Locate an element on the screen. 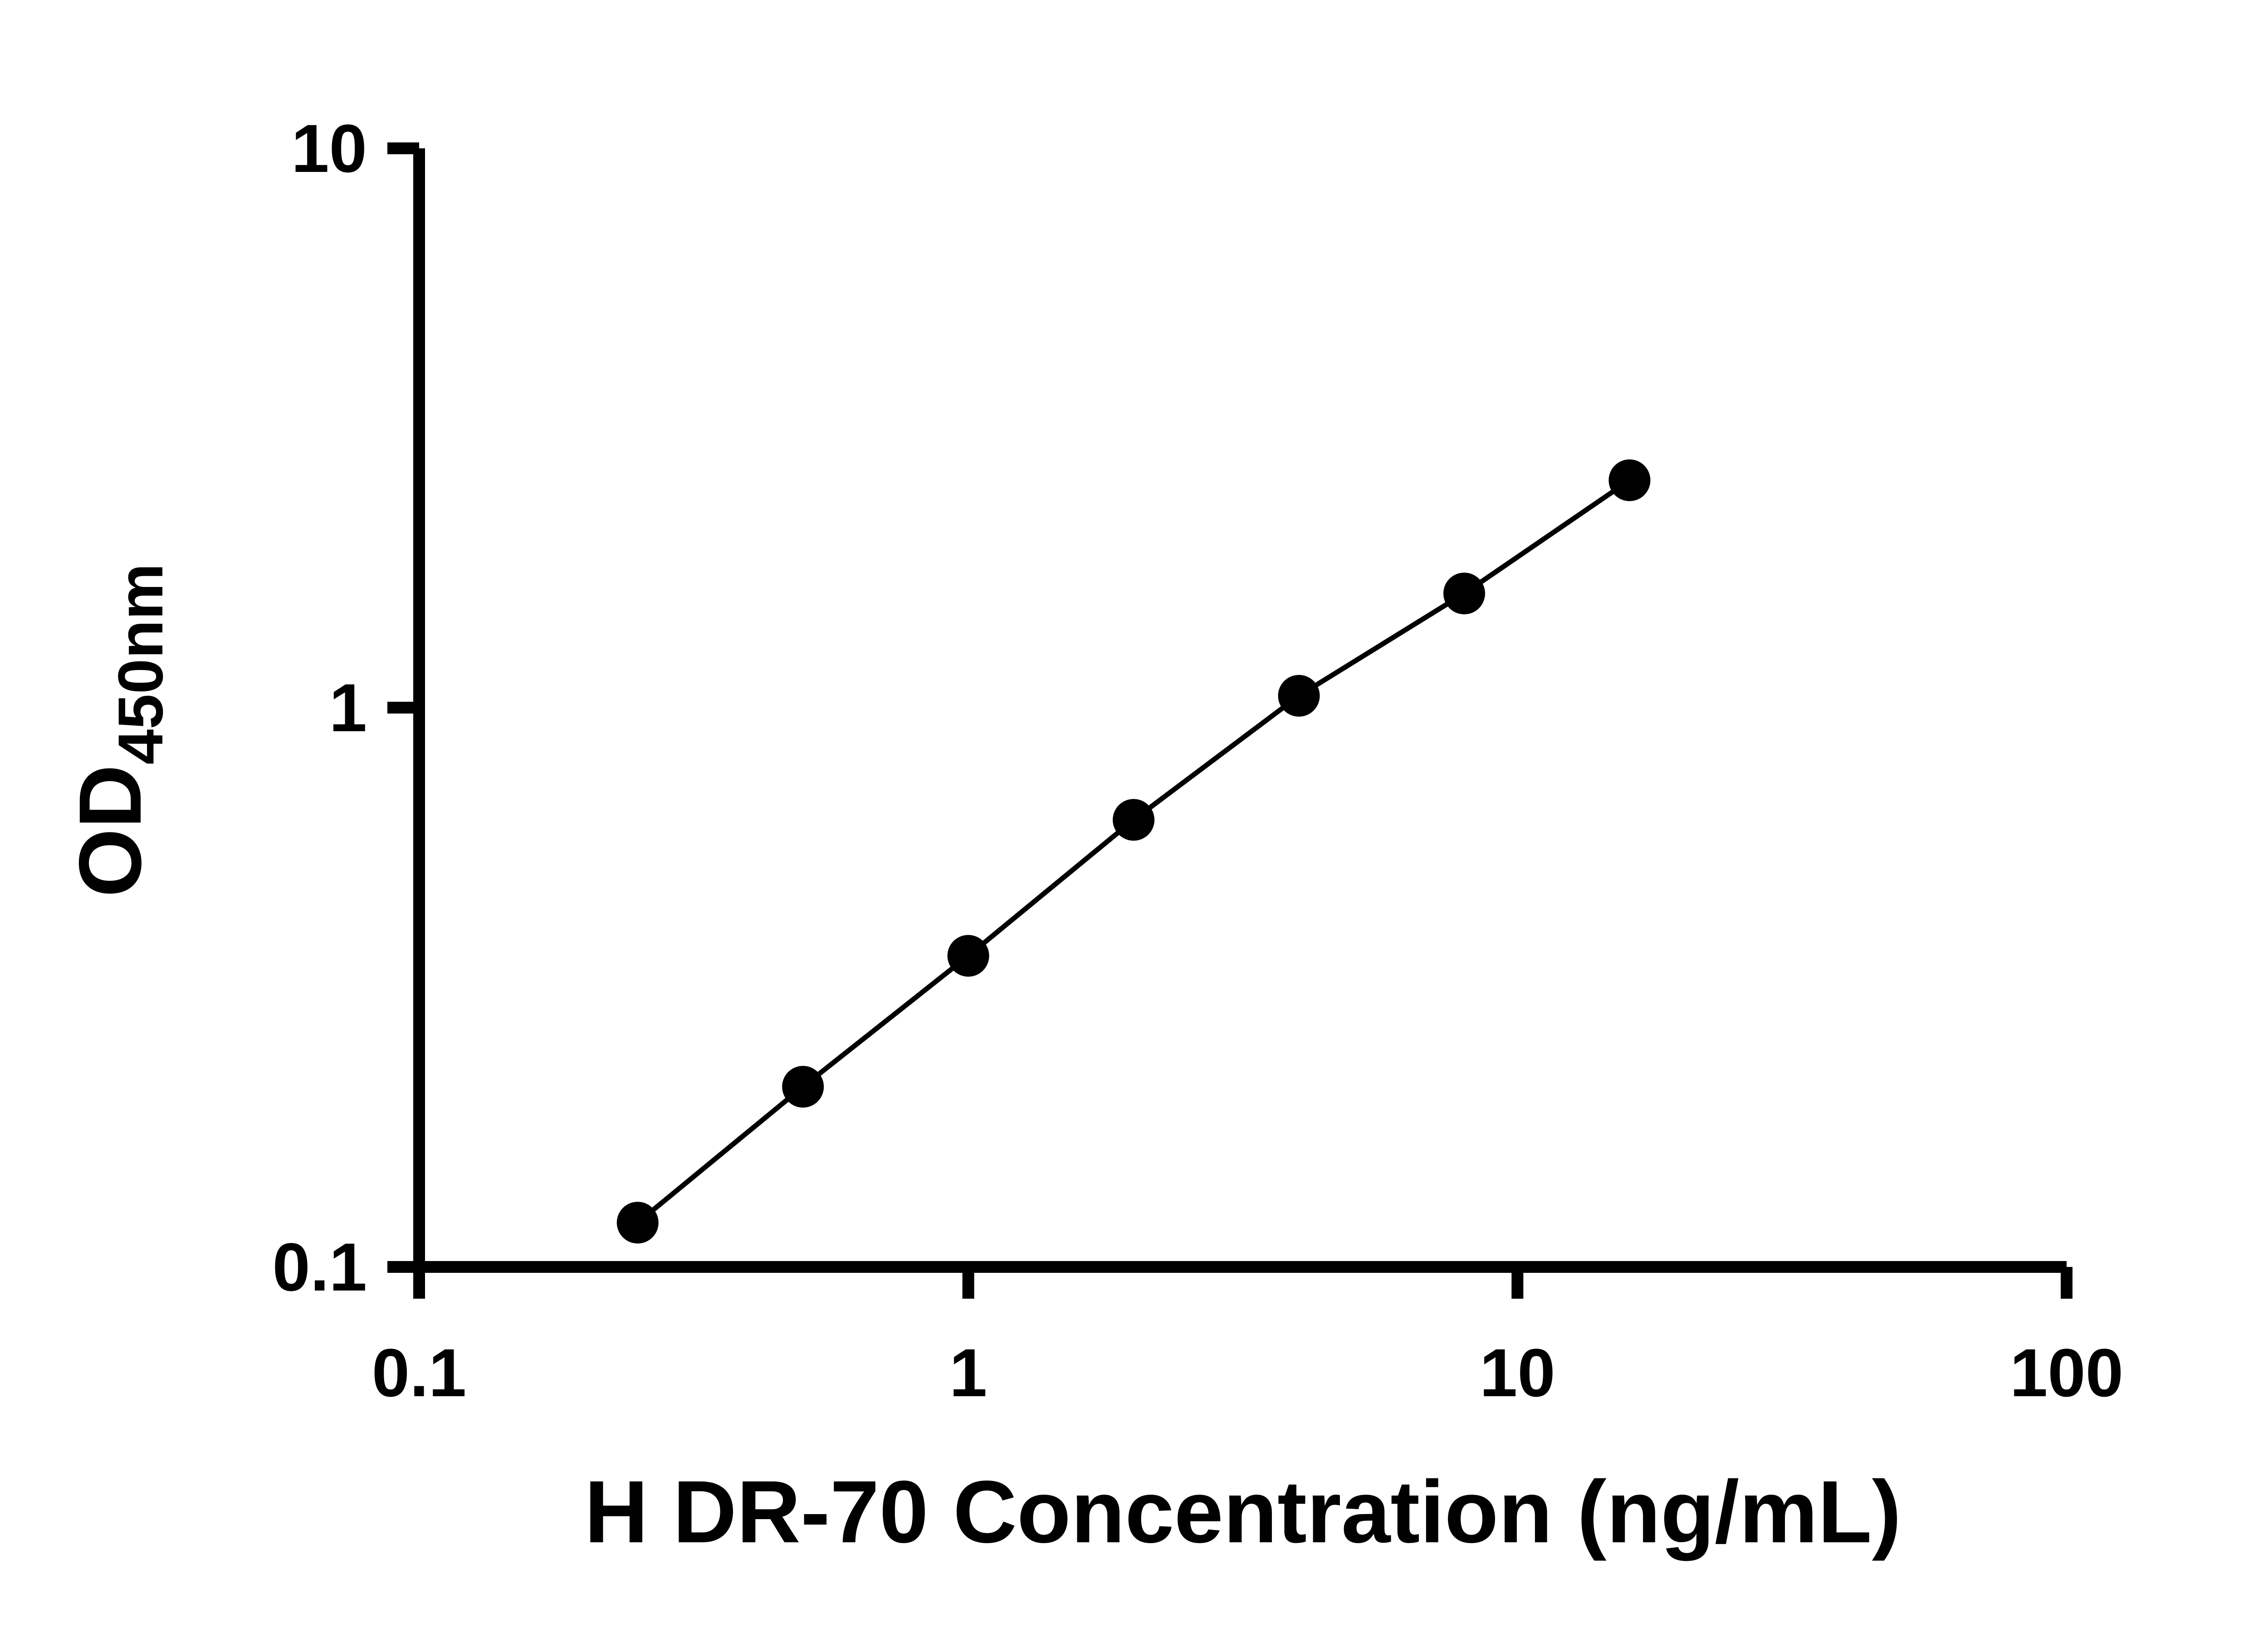 This screenshot has width=2268, height=1633. x-tick-label: 100 is located at coordinates (2066, 1373).